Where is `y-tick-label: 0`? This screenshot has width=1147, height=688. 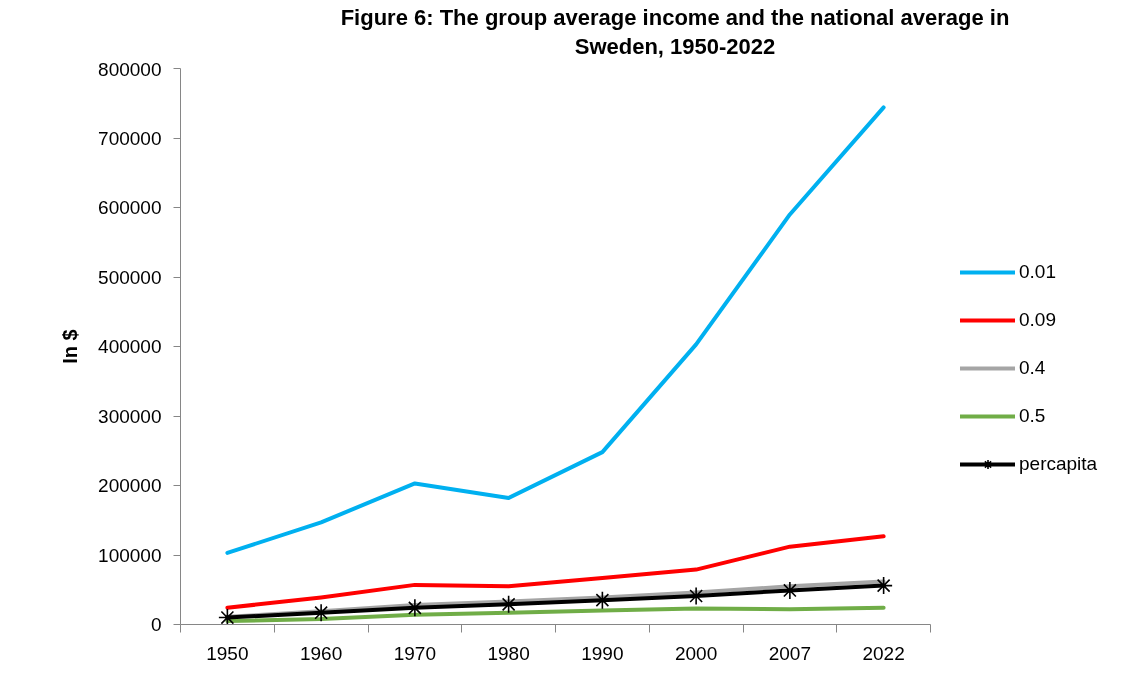 y-tick-label: 0 is located at coordinates (156, 624).